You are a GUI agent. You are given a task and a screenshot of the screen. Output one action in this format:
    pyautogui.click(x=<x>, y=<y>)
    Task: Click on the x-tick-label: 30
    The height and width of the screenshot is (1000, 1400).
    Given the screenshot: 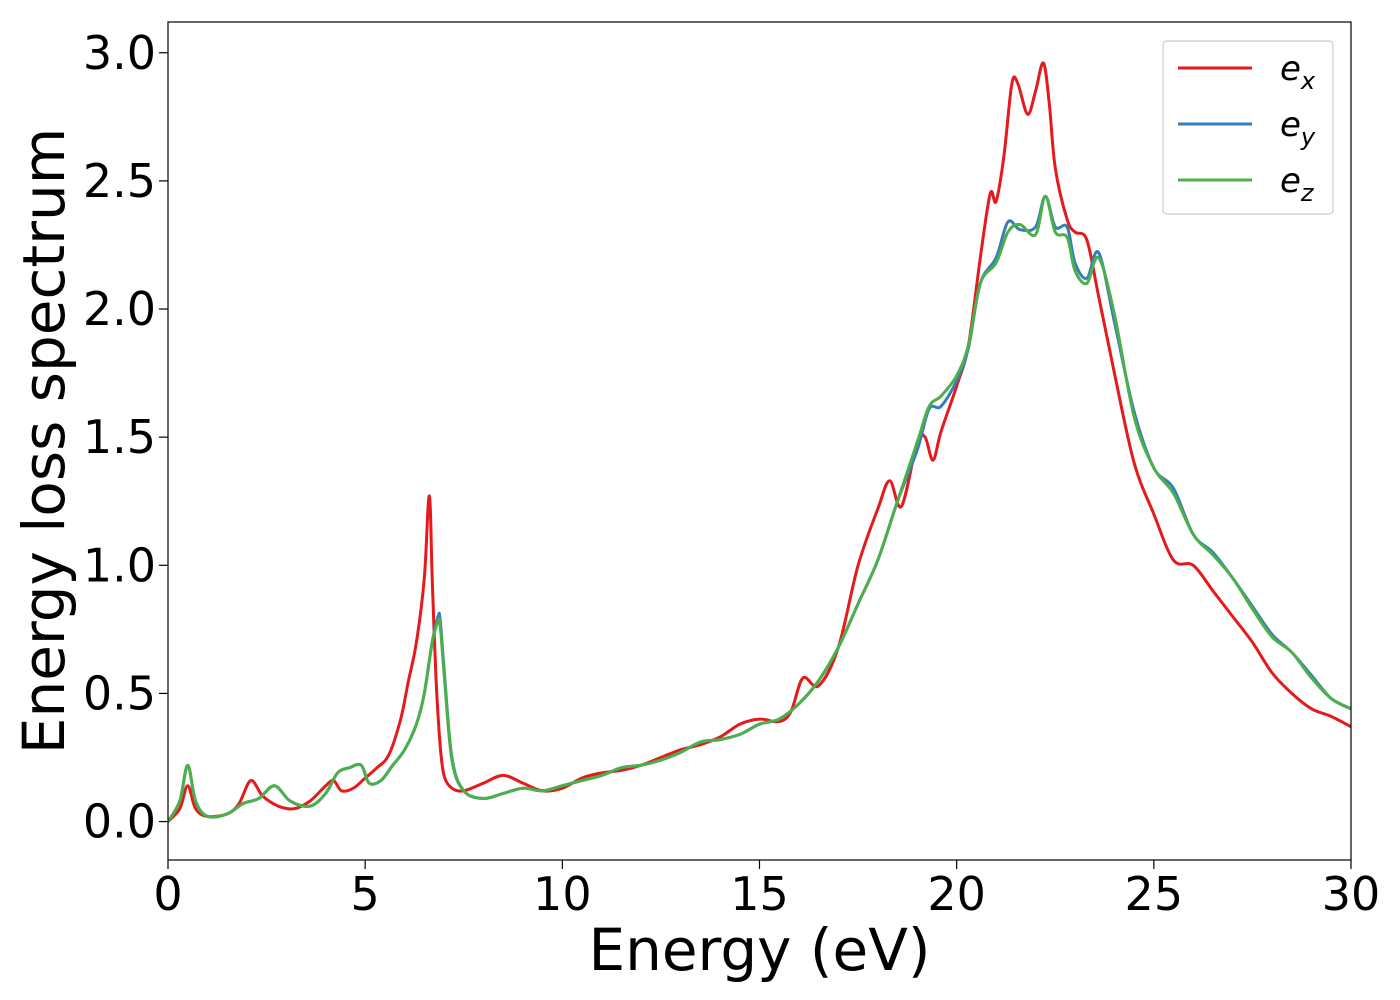 What is the action you would take?
    pyautogui.click(x=1351, y=894)
    